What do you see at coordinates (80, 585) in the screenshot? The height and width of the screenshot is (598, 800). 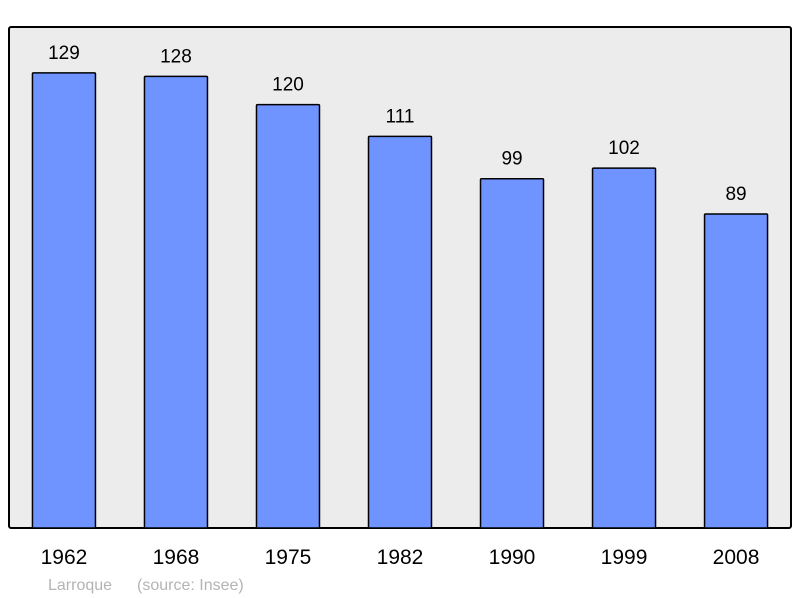 I see `caption-place: Larroque` at bounding box center [80, 585].